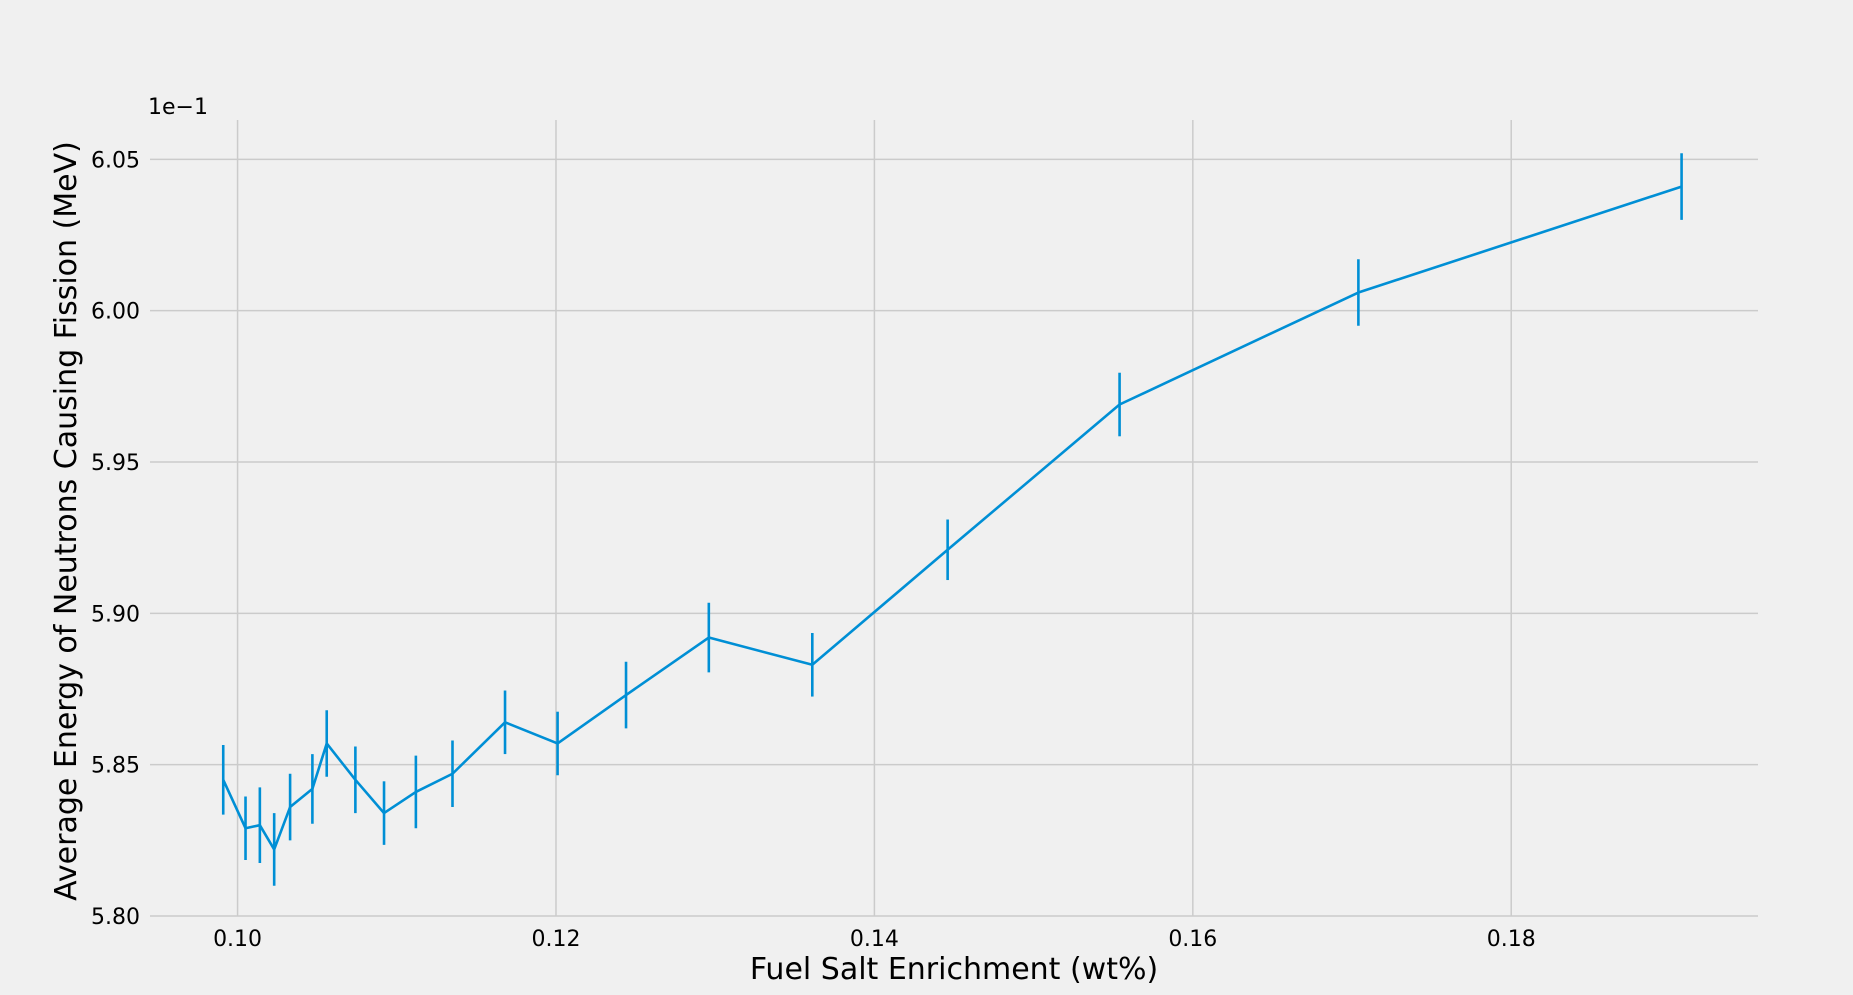 This screenshot has height=995, width=1853. I want to click on y-tick-label: 6.05, so click(115, 160).